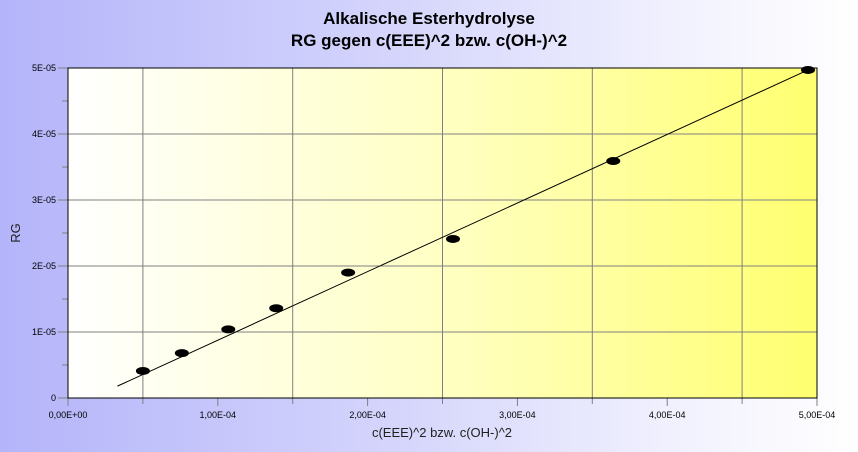  I want to click on x-tick-label: 1,00E-04, so click(218, 415).